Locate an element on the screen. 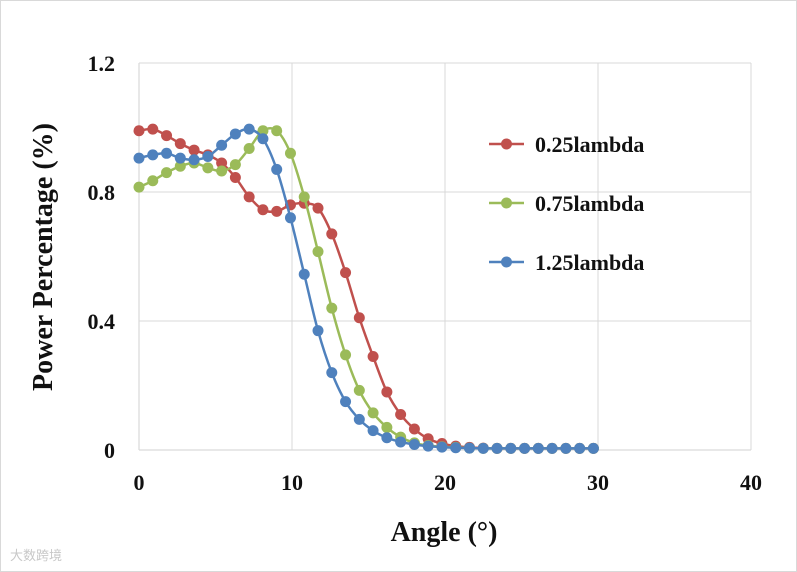  x-tick-label: 40 is located at coordinates (751, 482).